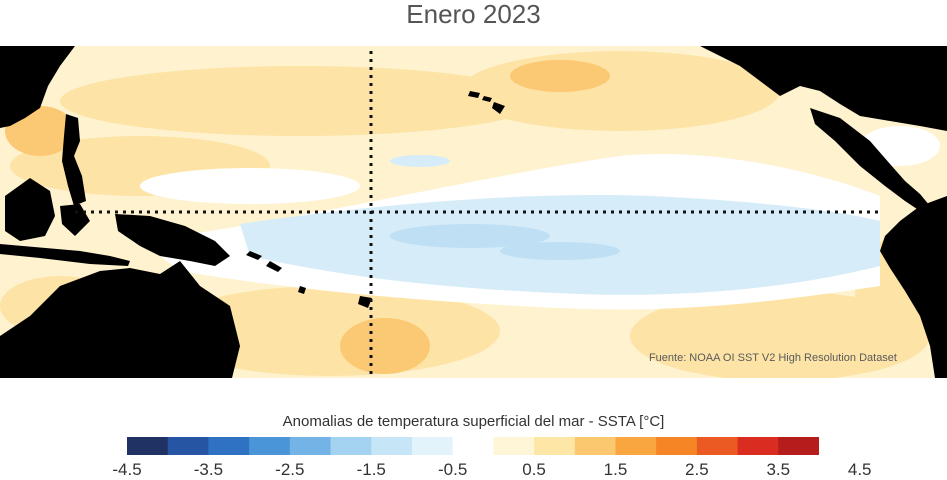 The image size is (947, 480). What do you see at coordinates (208, 469) in the screenshot?
I see `colorbar-tick-label: -3.5` at bounding box center [208, 469].